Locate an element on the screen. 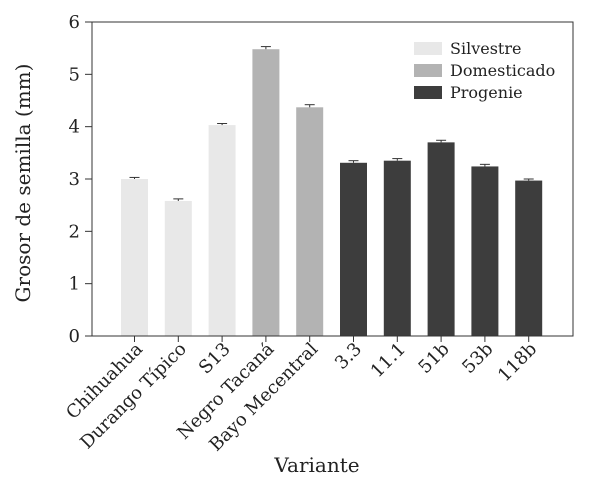 Image resolution: width=591 pixels, height=500 pixels. x-tick-label: 3.3 is located at coordinates (348, 356).